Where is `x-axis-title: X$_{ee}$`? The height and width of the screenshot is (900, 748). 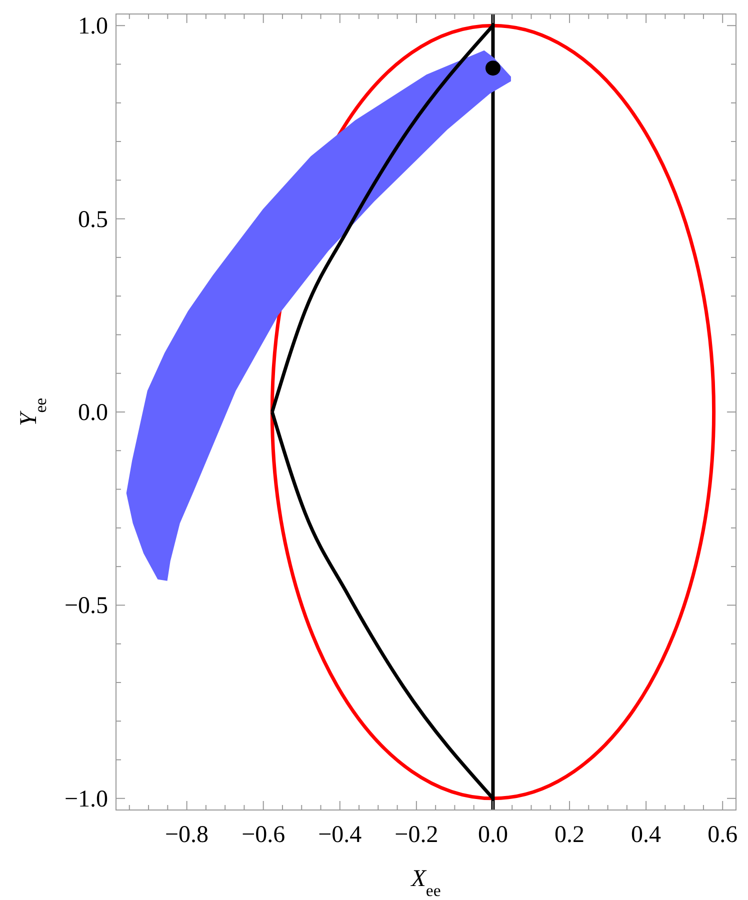
x-axis-title: X$_{ee}$ is located at coordinates (425, 883).